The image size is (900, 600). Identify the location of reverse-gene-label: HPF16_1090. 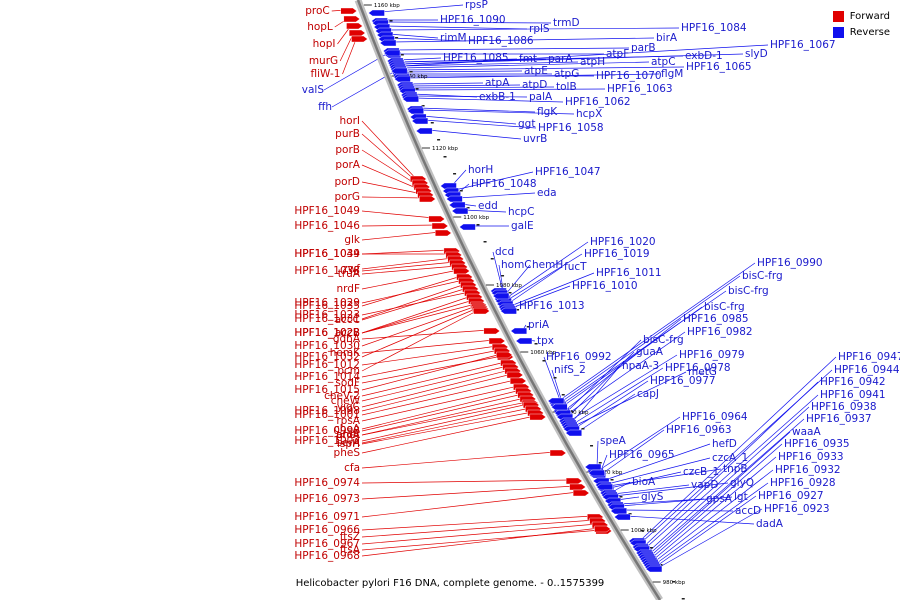
(473, 20).